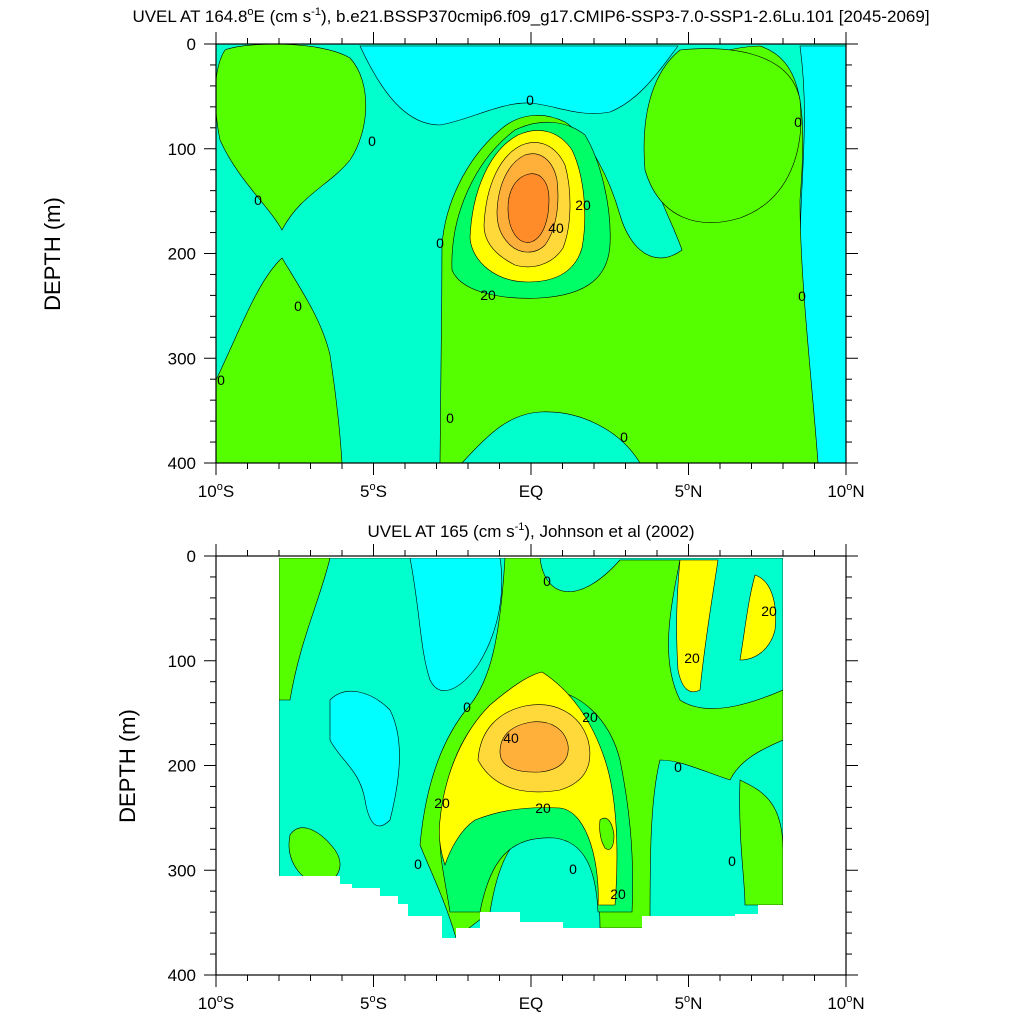  Describe the element at coordinates (373, 1003) in the screenshot. I see `obs-x-tick-label: 5oS` at that location.